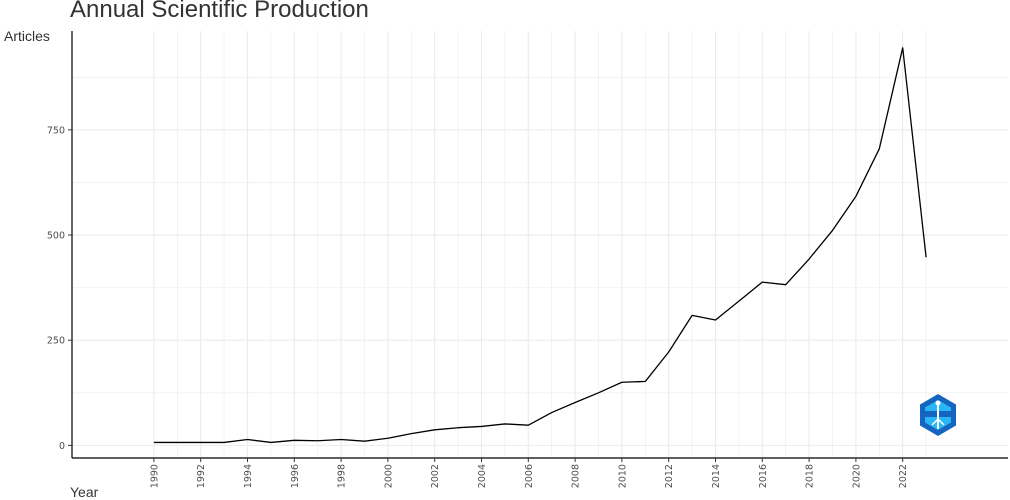 The image size is (1010, 500). Describe the element at coordinates (342, 476) in the screenshot. I see `x-tick-label: 1998` at that location.